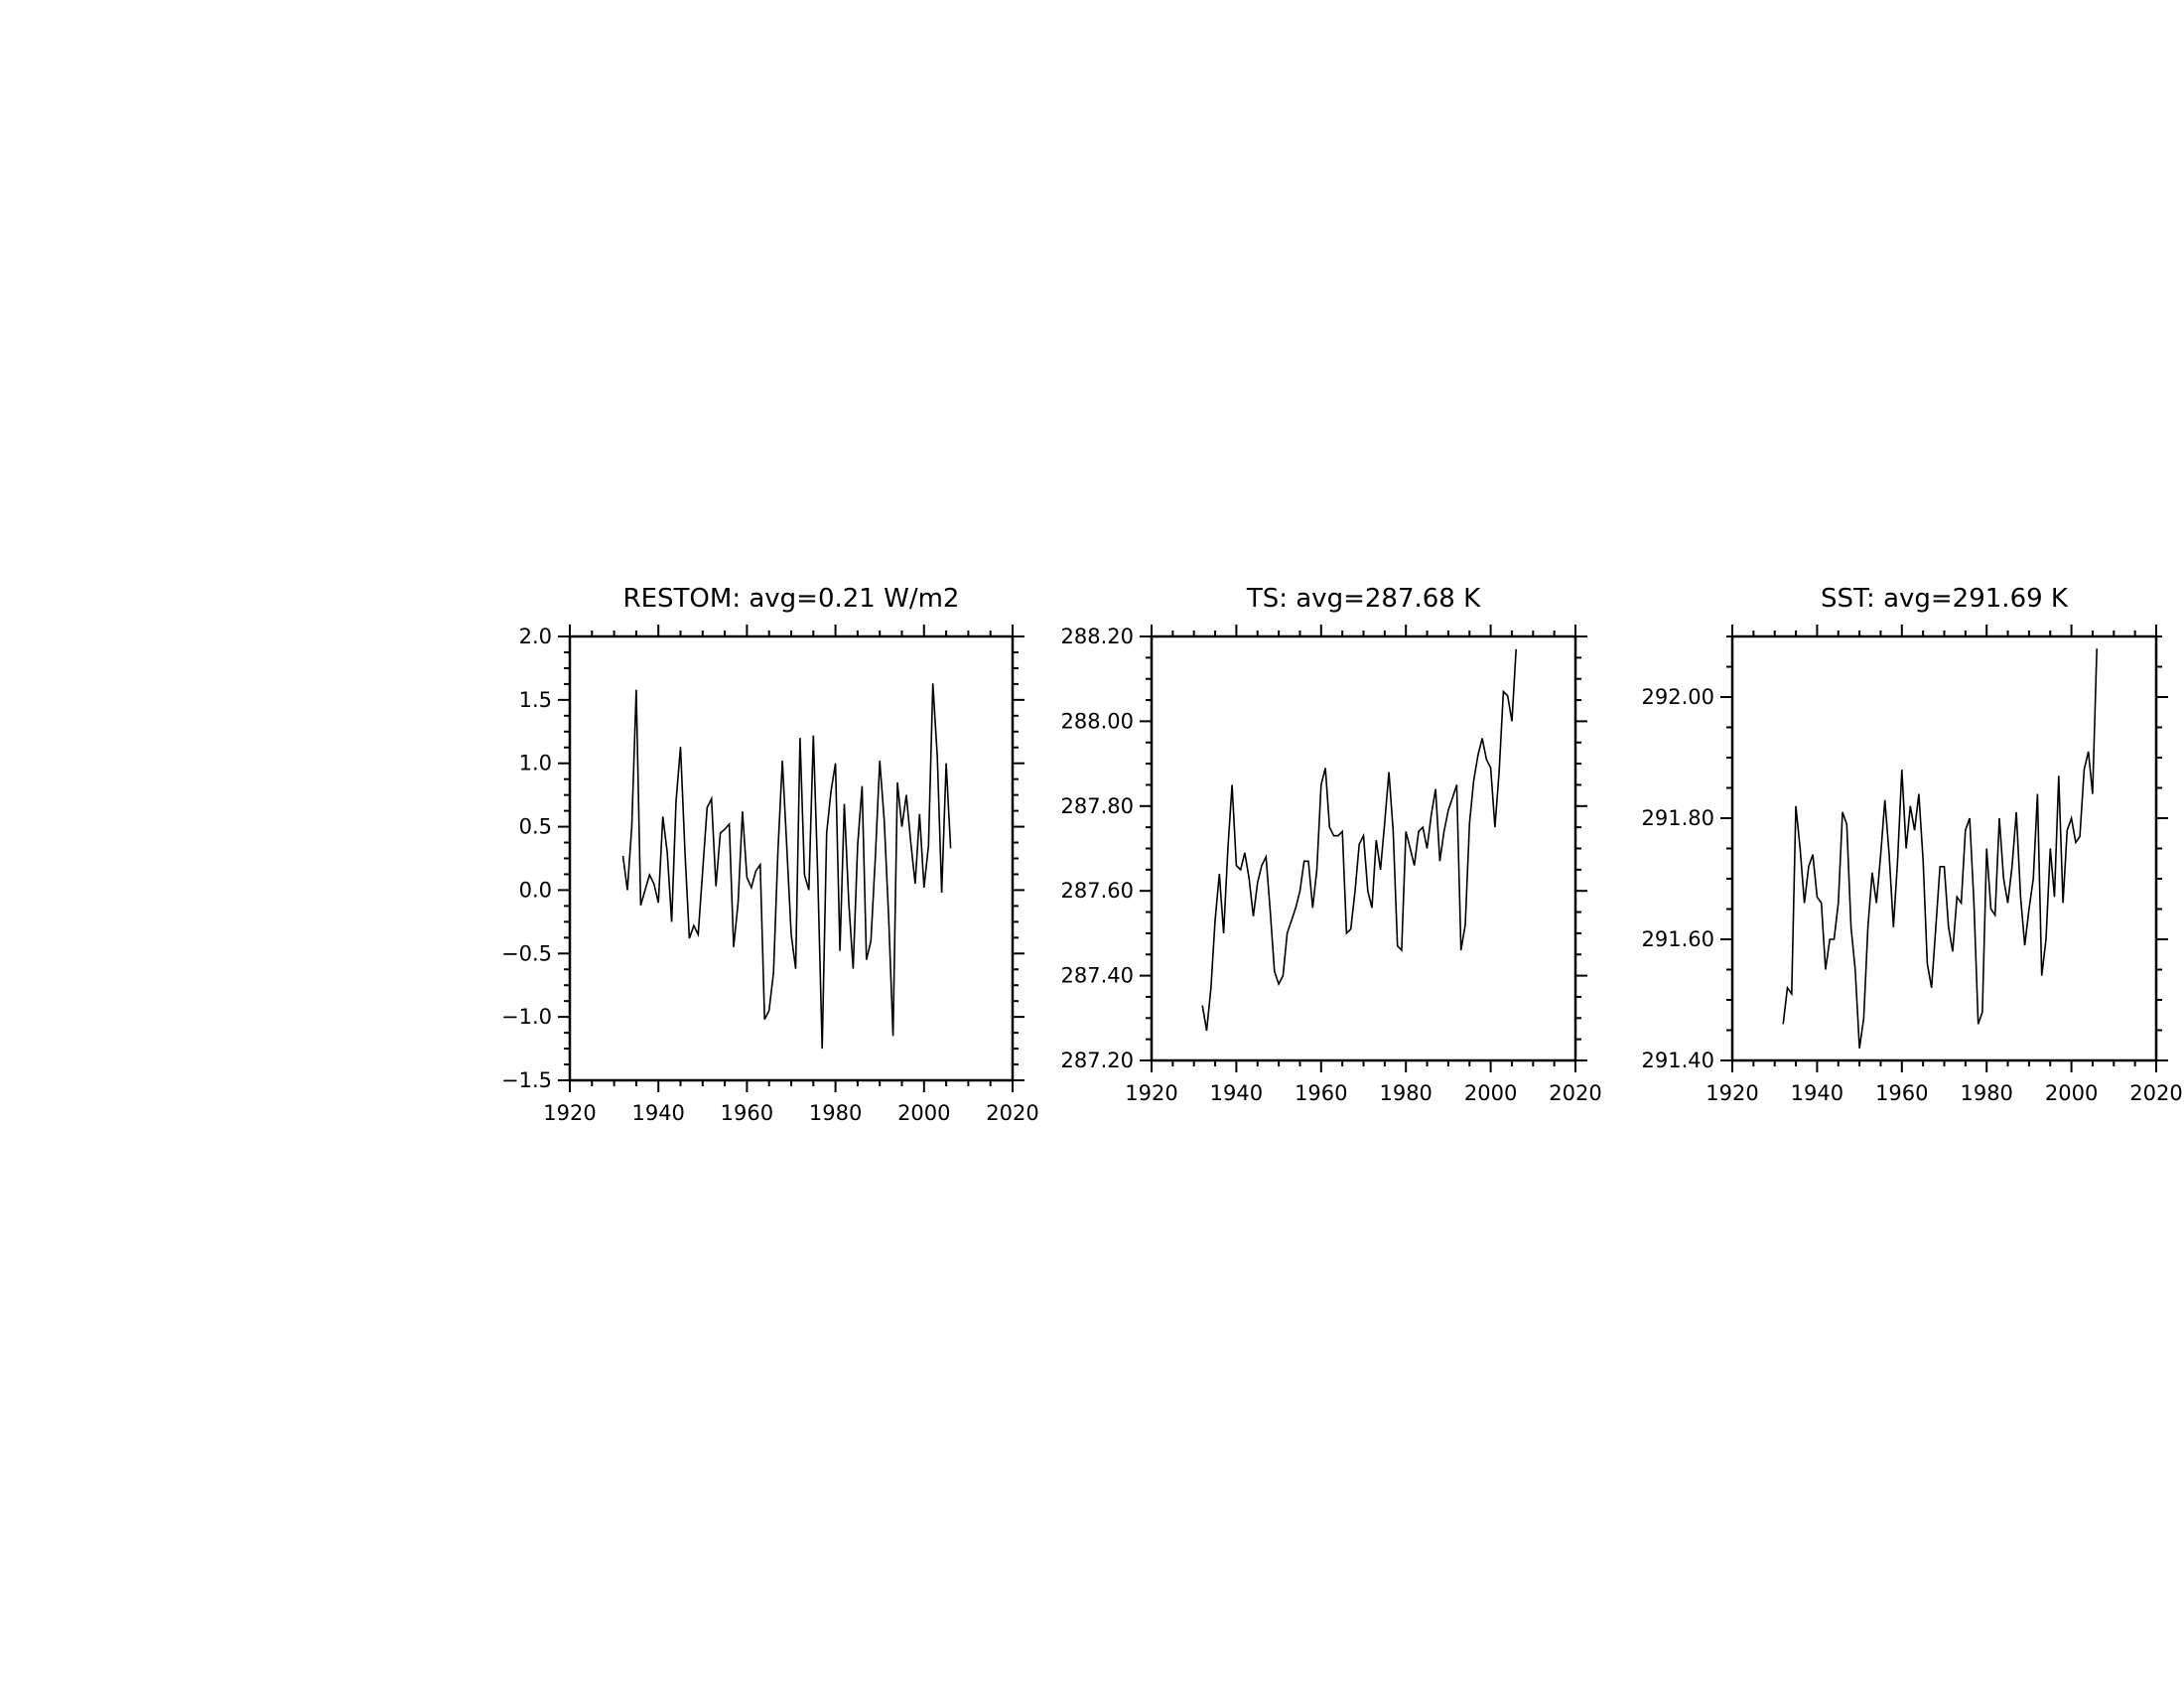 This screenshot has height=1688, width=2184. What do you see at coordinates (747, 1113) in the screenshot?
I see `restom-x-tick-label: 1960` at bounding box center [747, 1113].